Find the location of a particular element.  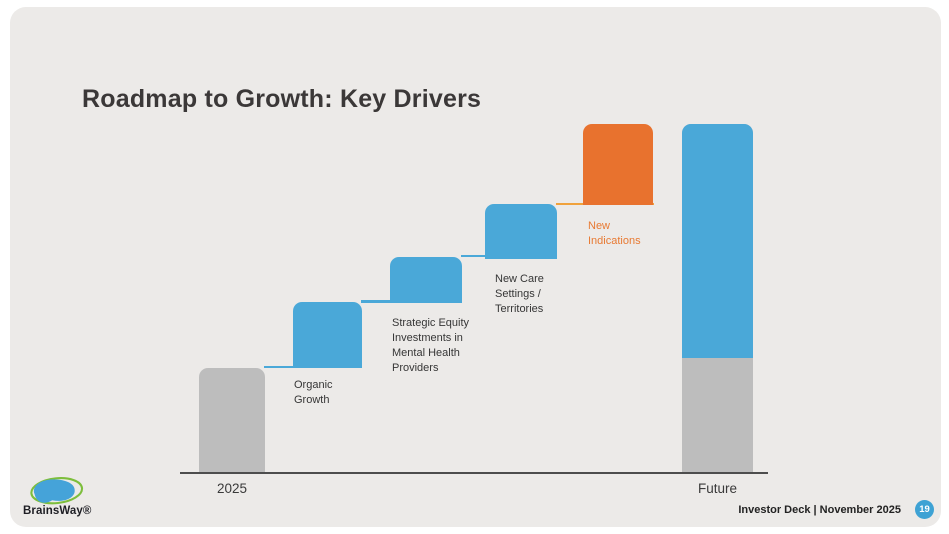

connector-baseline-to-organic is located at coordinates (279, 366).